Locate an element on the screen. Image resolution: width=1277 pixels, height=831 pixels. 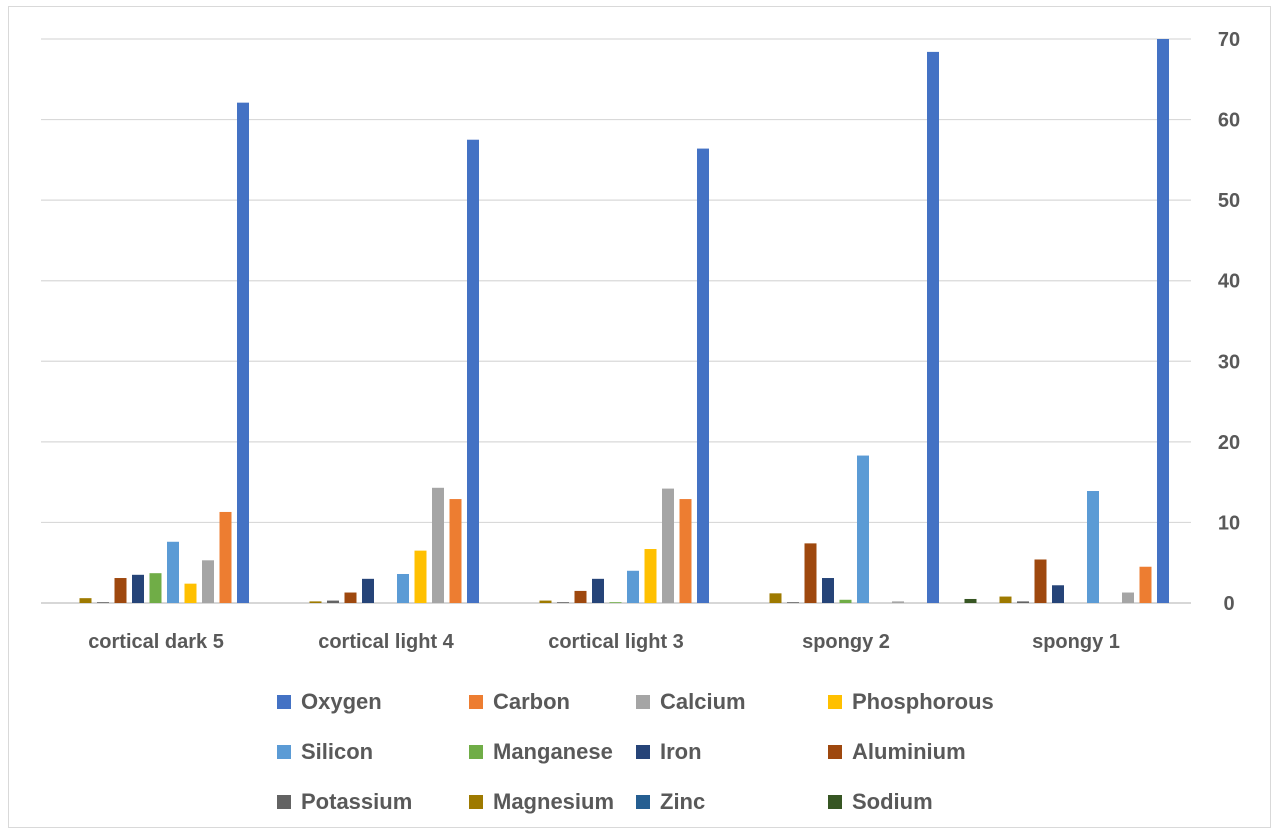
legend-item-phosphorous: Phosphorous is located at coordinates (938, 702).